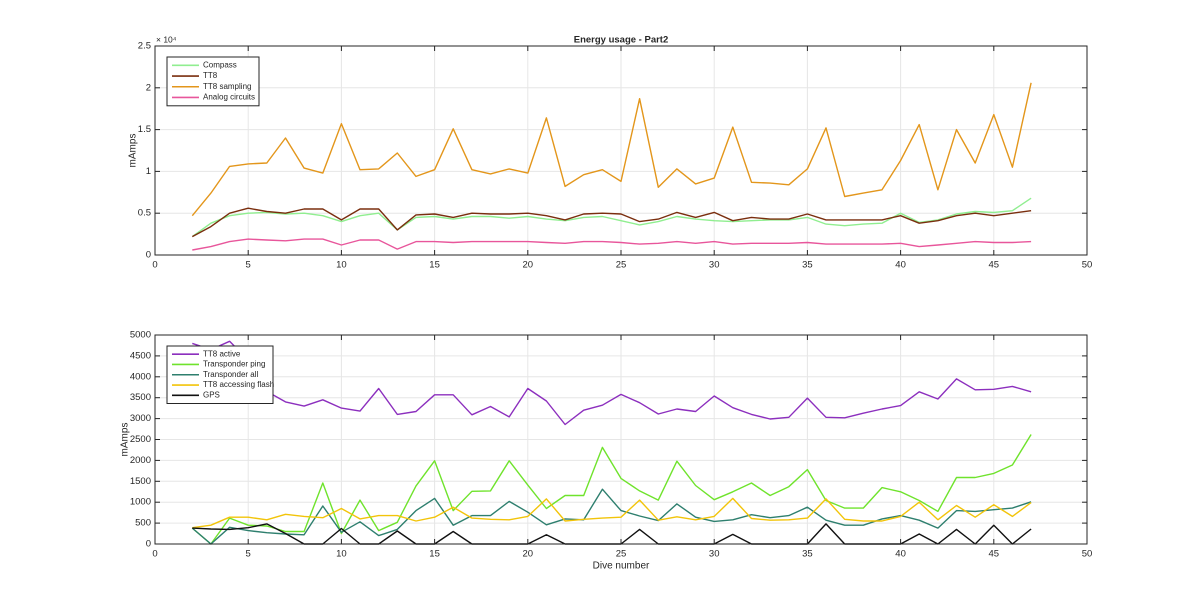 This screenshot has height=611, width=1200. What do you see at coordinates (140, 439) in the screenshot?
I see `y-tick-label: 2500` at bounding box center [140, 439].